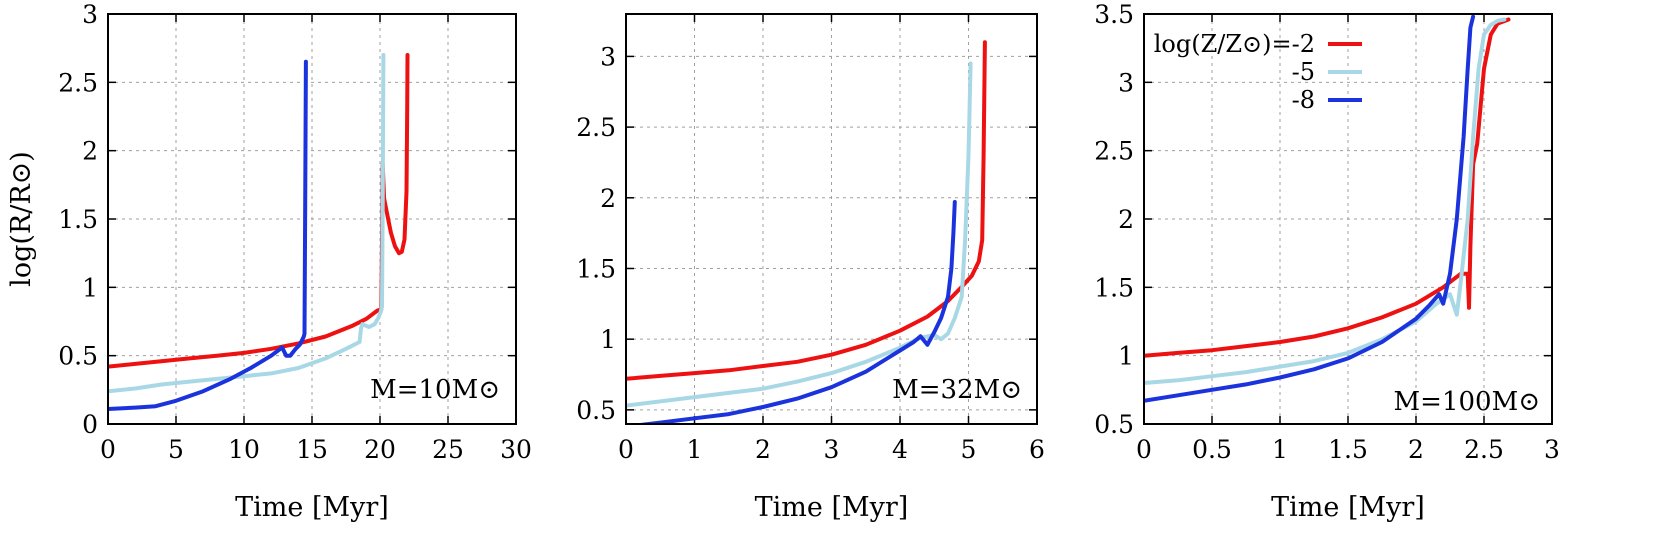 Image resolution: width=1661 pixels, height=554 pixels. What do you see at coordinates (435, 390) in the screenshot?
I see `mass-annotation: M=10M⊙` at bounding box center [435, 390].